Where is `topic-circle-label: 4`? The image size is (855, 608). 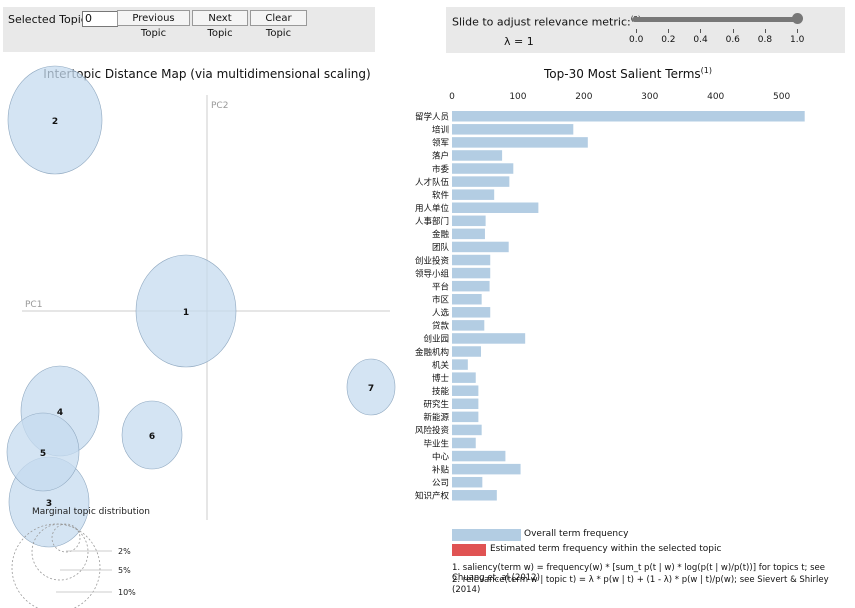 topic-circle-label: 4 is located at coordinates (60, 413).